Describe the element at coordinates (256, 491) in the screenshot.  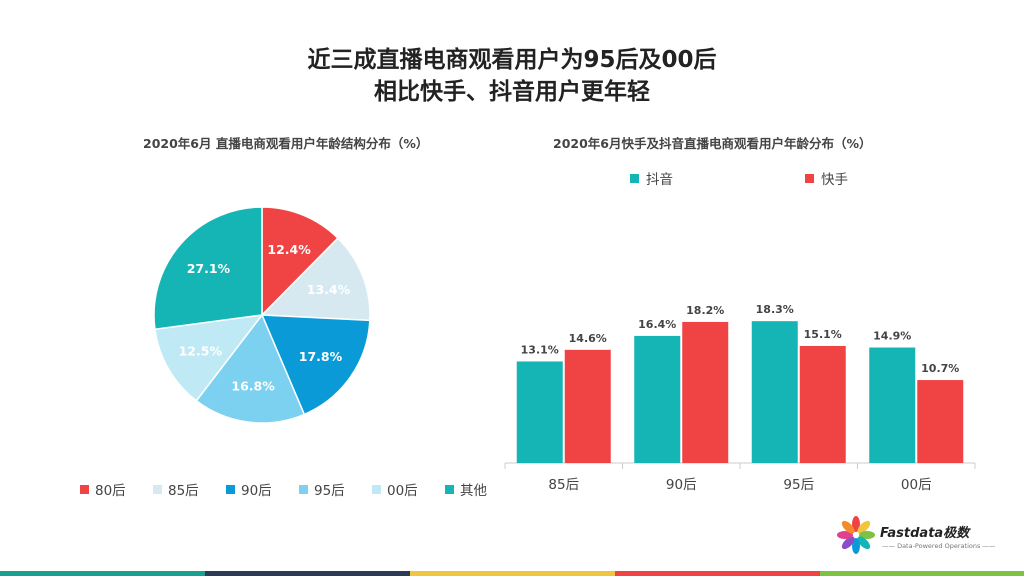
I see `legend-label: 90后` at that location.